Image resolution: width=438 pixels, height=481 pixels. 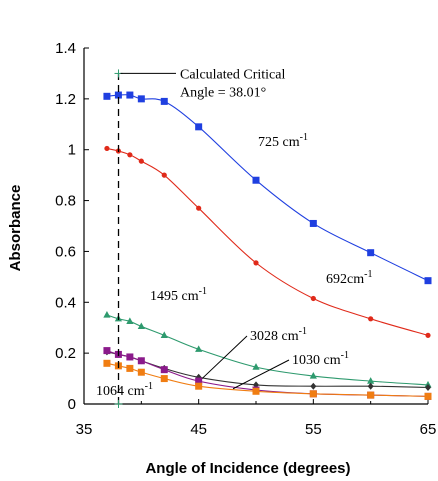 I want to click on y-tick-label: 1.2, so click(x=65, y=99).